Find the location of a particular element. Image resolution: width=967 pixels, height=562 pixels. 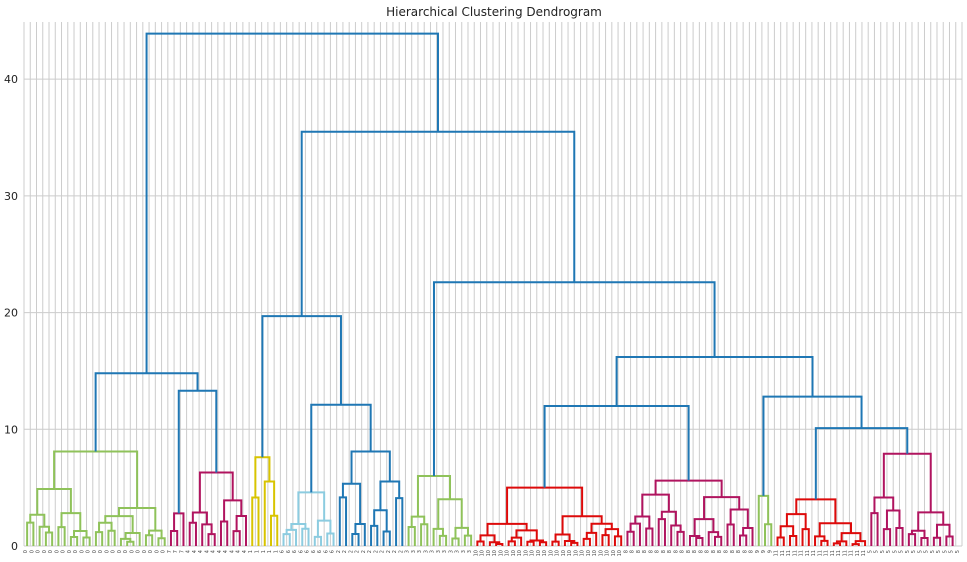

cluster-1-link is located at coordinates (269, 513).